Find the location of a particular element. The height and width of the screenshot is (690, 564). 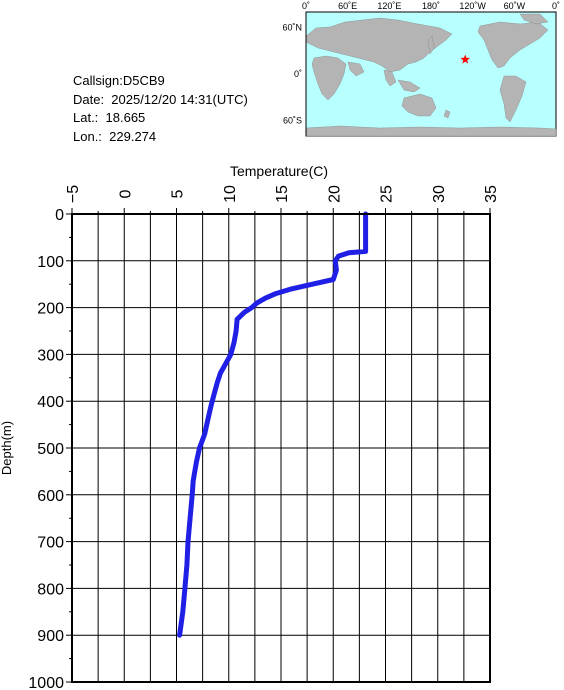

y-tick-label: 500 is located at coordinates (50, 449).